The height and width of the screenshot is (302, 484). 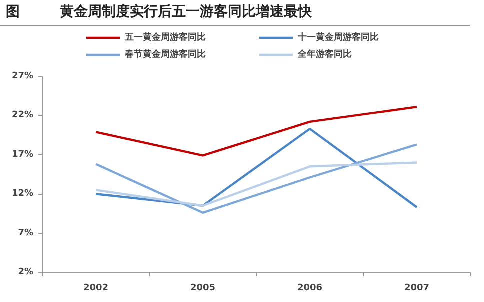 What do you see at coordinates (23, 115) in the screenshot?
I see `y-tick-label: 22%` at bounding box center [23, 115].